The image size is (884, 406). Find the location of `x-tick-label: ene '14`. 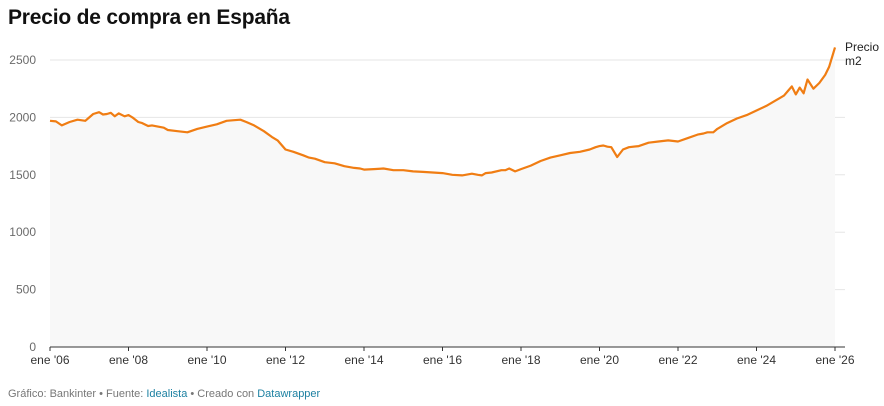

x-tick-label: ene '14 is located at coordinates (364, 360).